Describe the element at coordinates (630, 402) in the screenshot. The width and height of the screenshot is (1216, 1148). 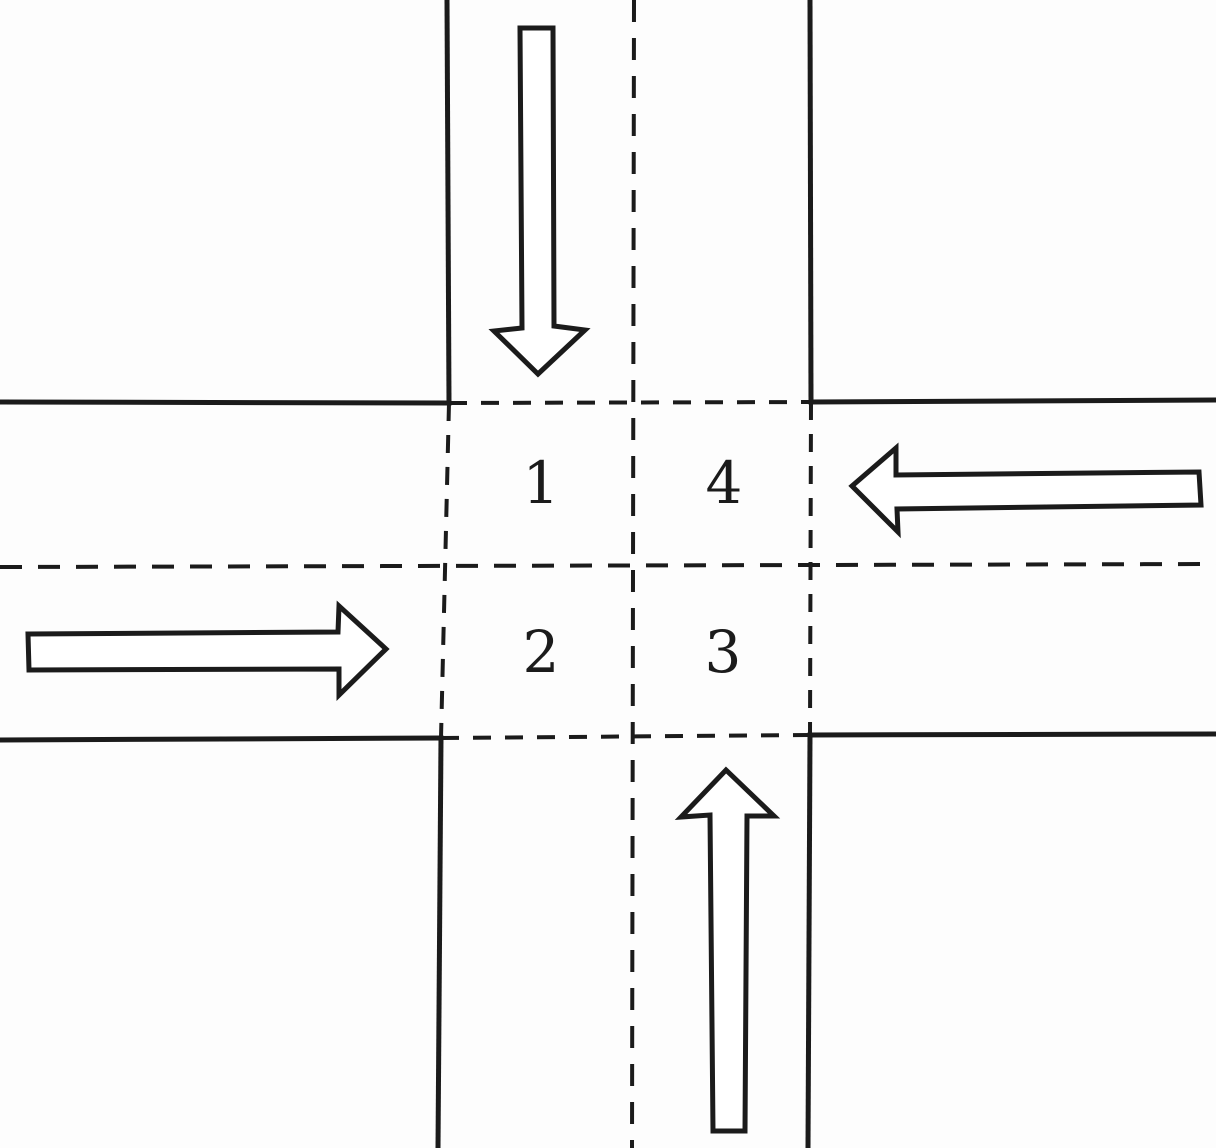
I see `intersection-box-top` at that location.